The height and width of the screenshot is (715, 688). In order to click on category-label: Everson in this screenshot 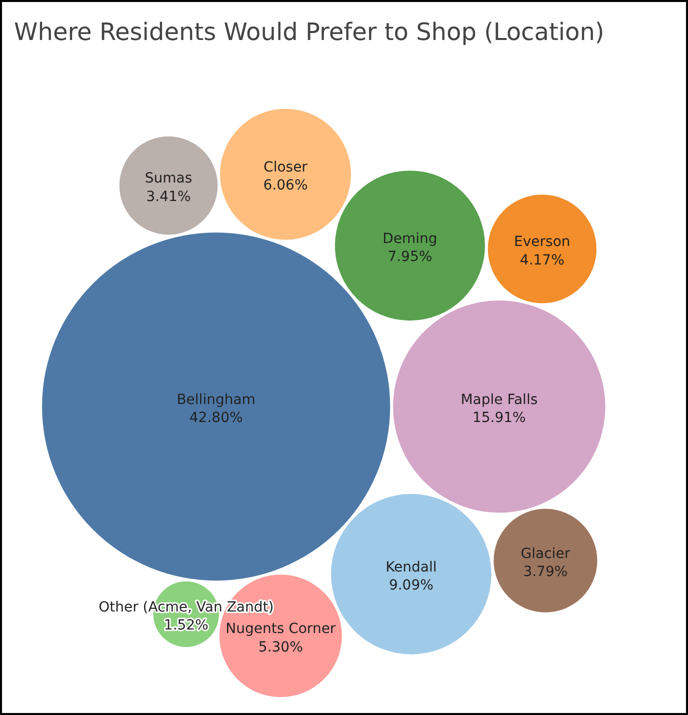, I will do `click(542, 242)`.